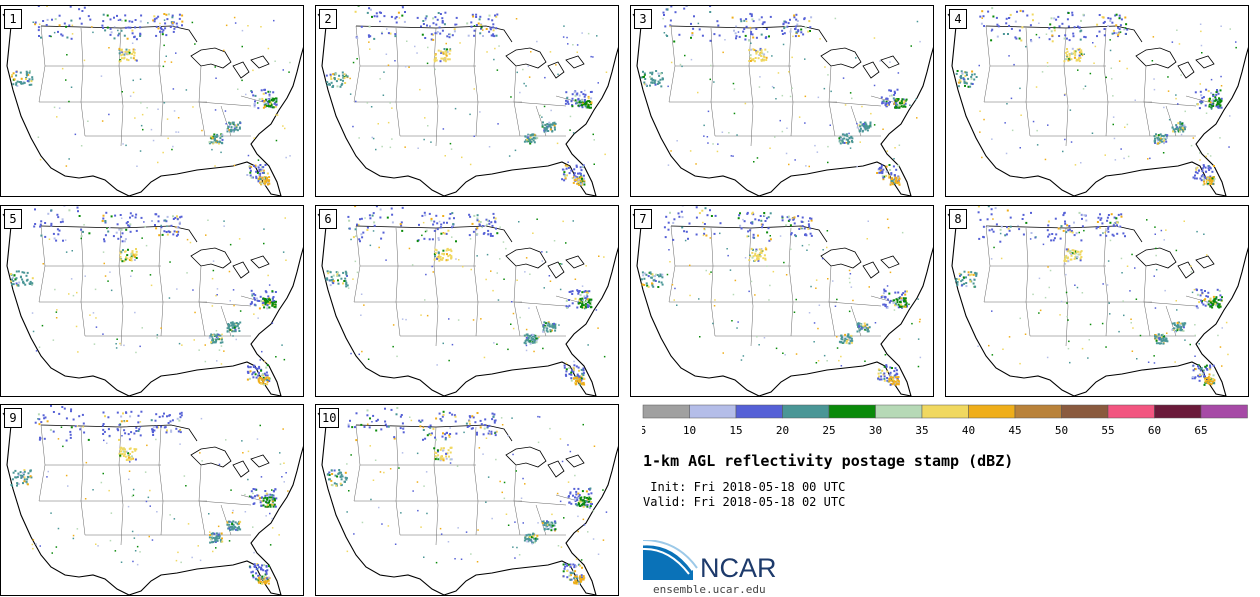 The image size is (1260, 597). What do you see at coordinates (670, 560) in the screenshot?
I see `ncar-logo-icon` at bounding box center [670, 560].